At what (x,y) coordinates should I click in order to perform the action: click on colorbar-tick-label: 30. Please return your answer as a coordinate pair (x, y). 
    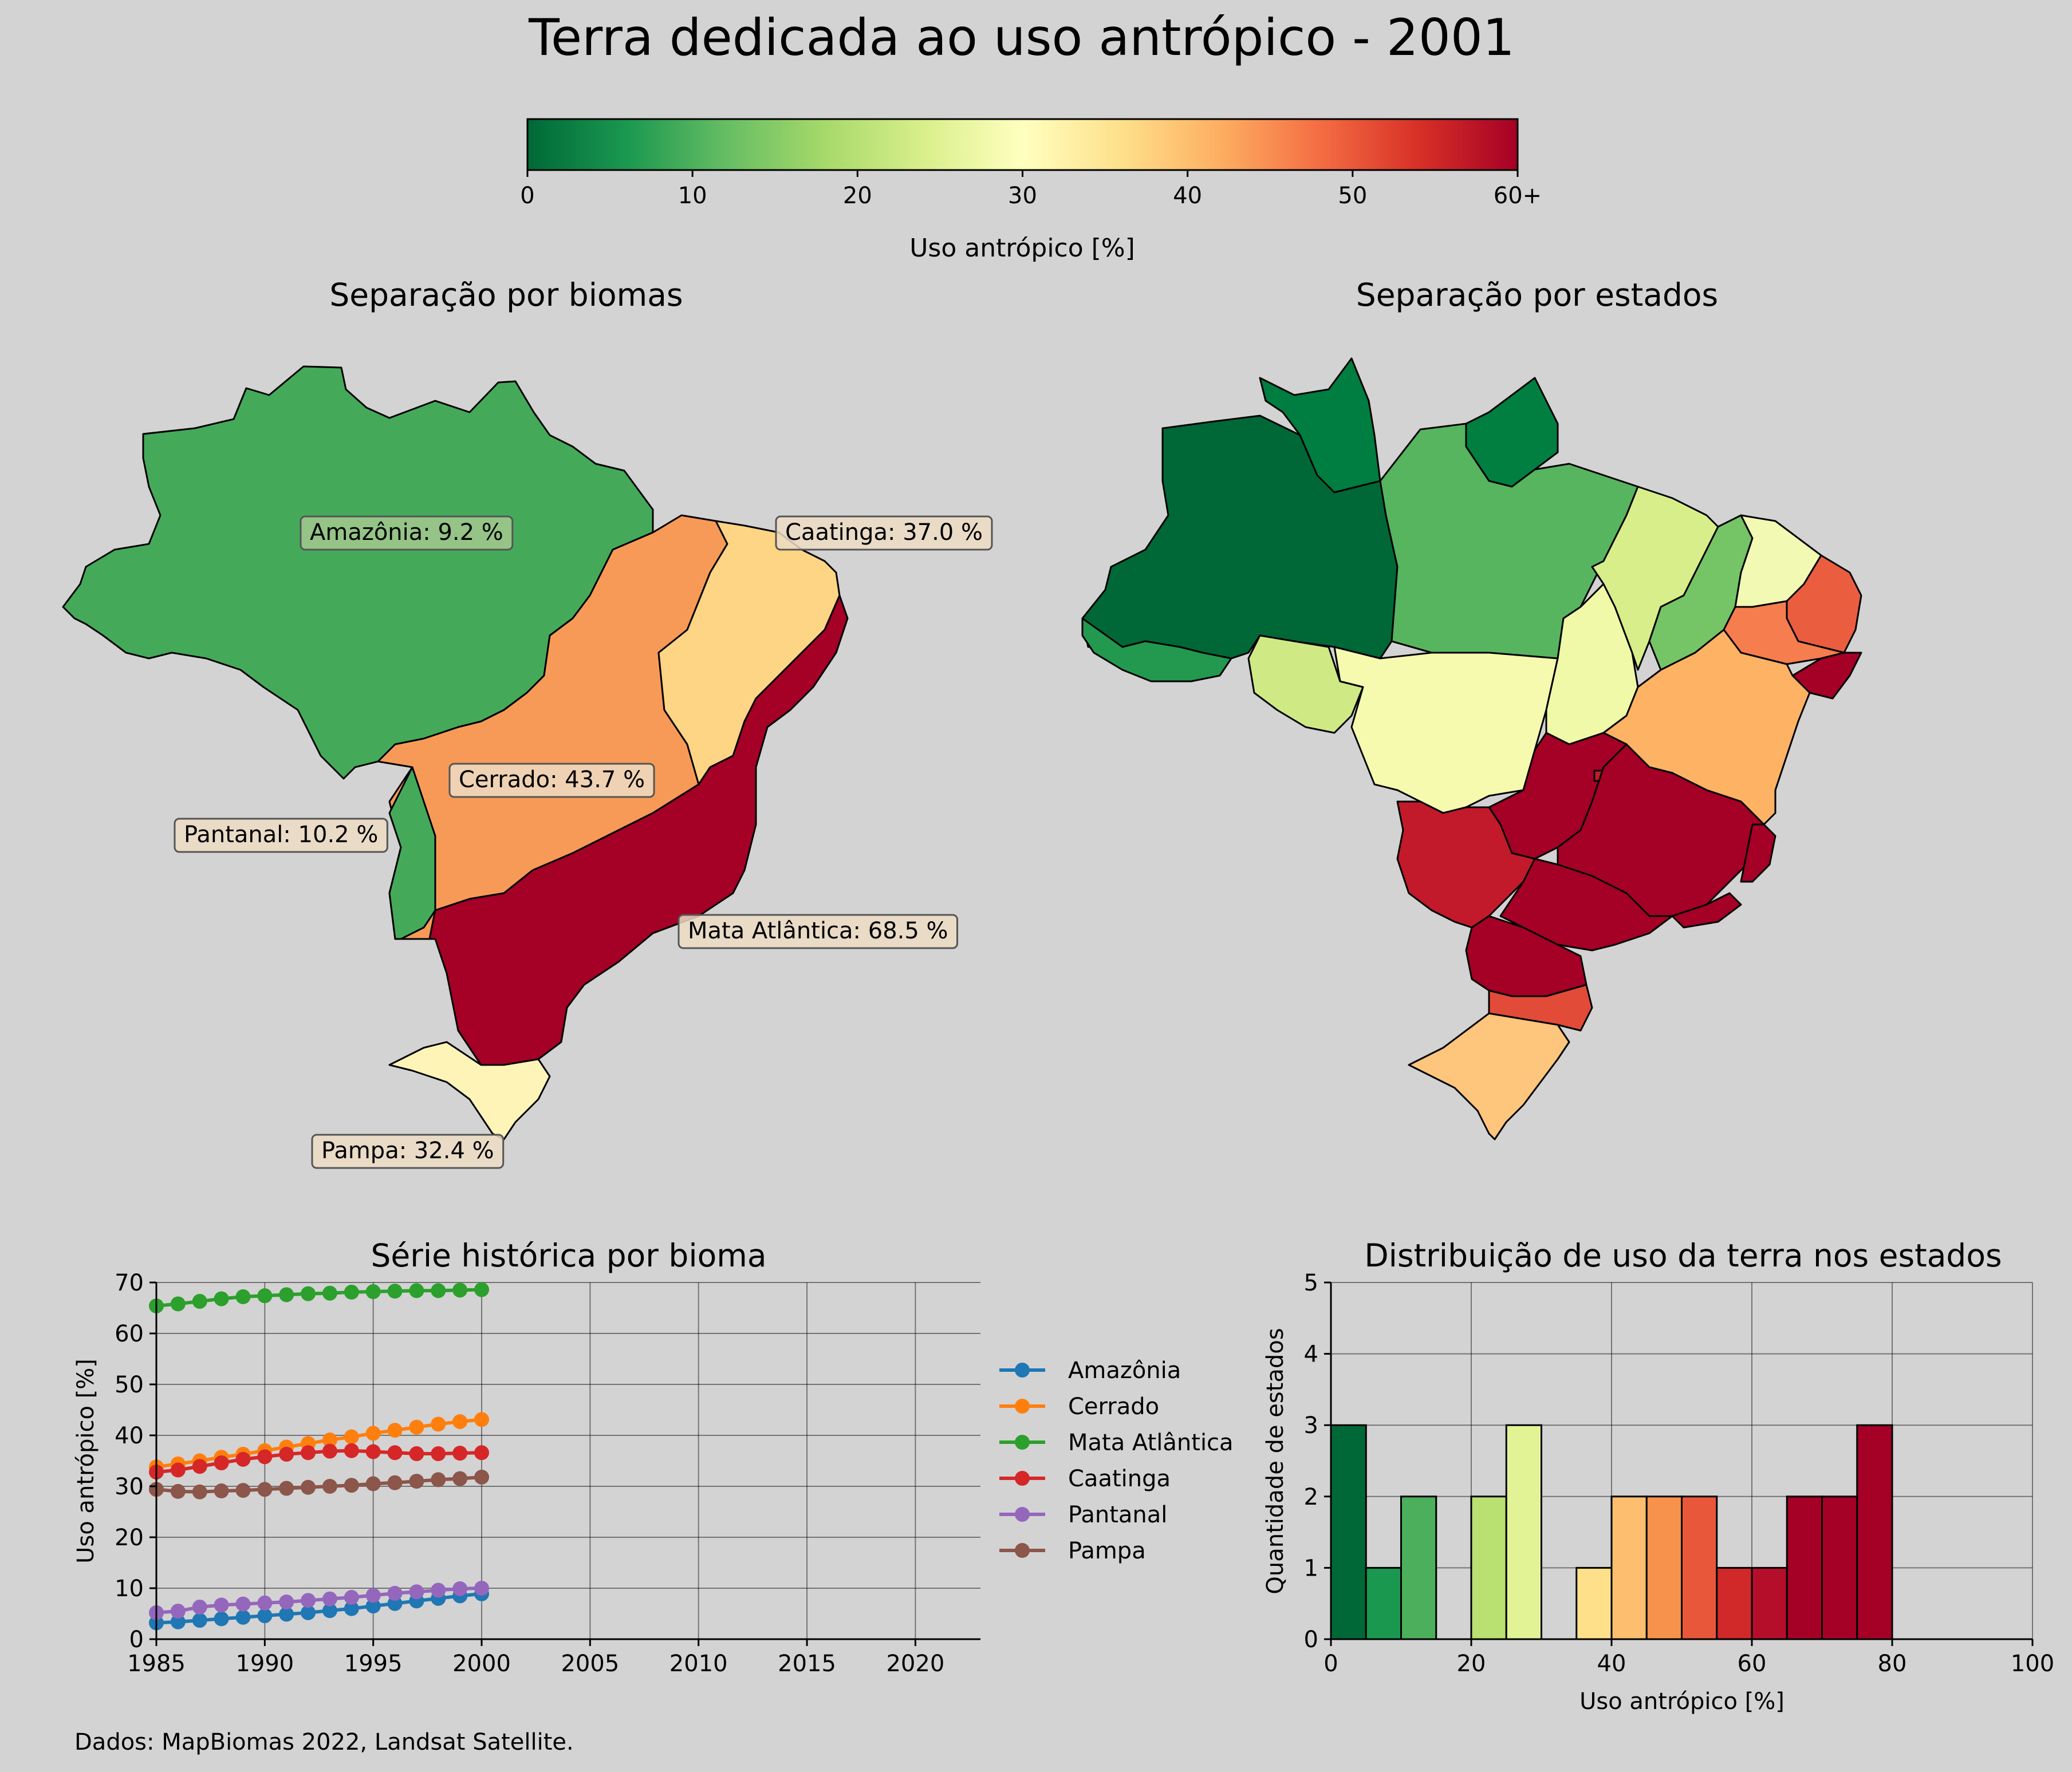
    Looking at the image, I should click on (1022, 196).